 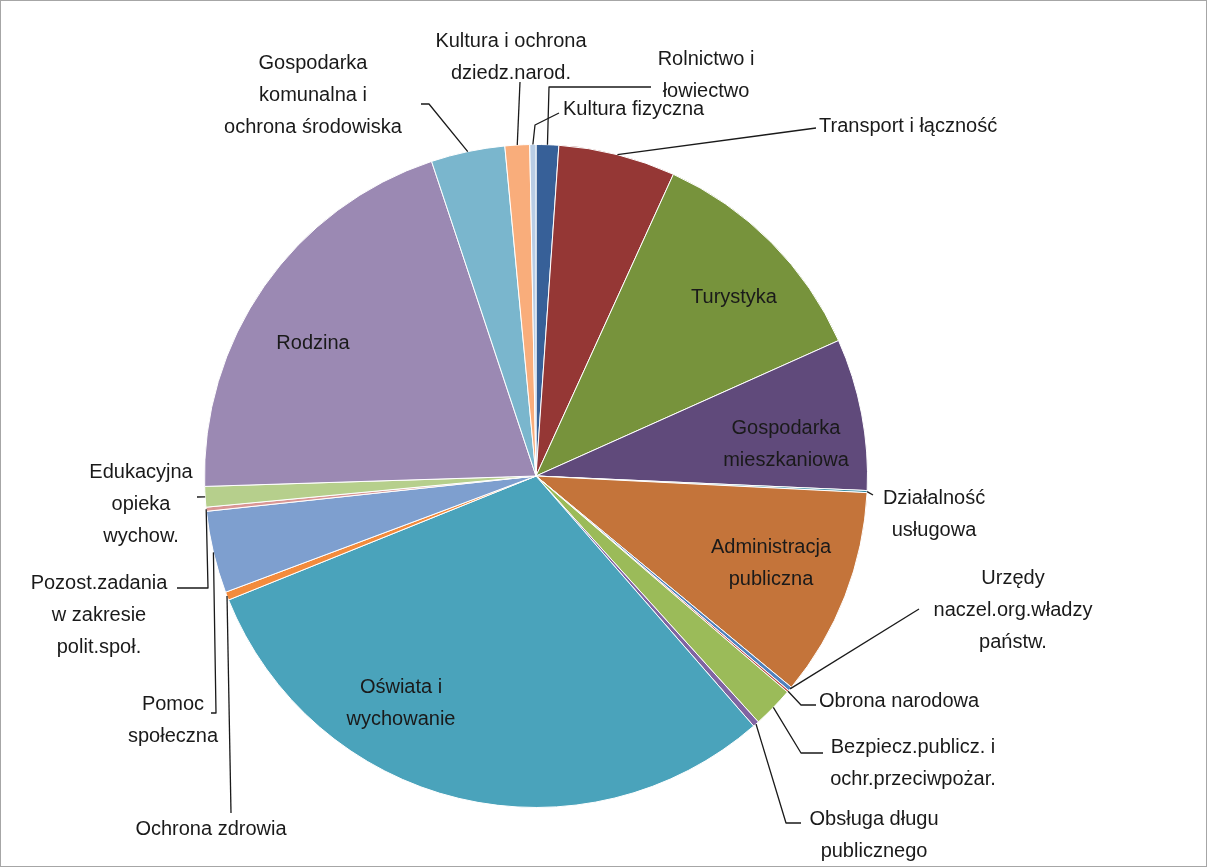 What do you see at coordinates (913, 761) in the screenshot?
I see `slice-label: Bezpiecz.publicz. i ochr.przeciwpożar.` at bounding box center [913, 761].